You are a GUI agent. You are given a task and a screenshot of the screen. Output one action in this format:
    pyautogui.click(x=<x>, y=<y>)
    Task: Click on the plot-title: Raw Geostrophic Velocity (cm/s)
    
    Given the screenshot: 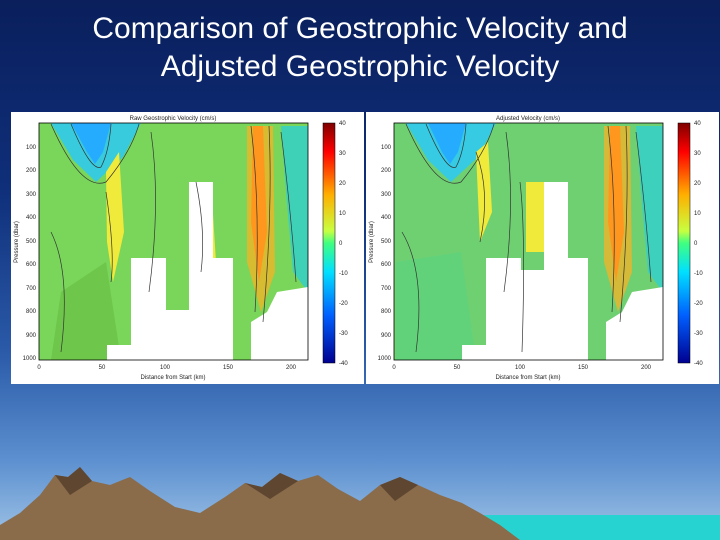 What is the action you would take?
    pyautogui.click(x=173, y=119)
    